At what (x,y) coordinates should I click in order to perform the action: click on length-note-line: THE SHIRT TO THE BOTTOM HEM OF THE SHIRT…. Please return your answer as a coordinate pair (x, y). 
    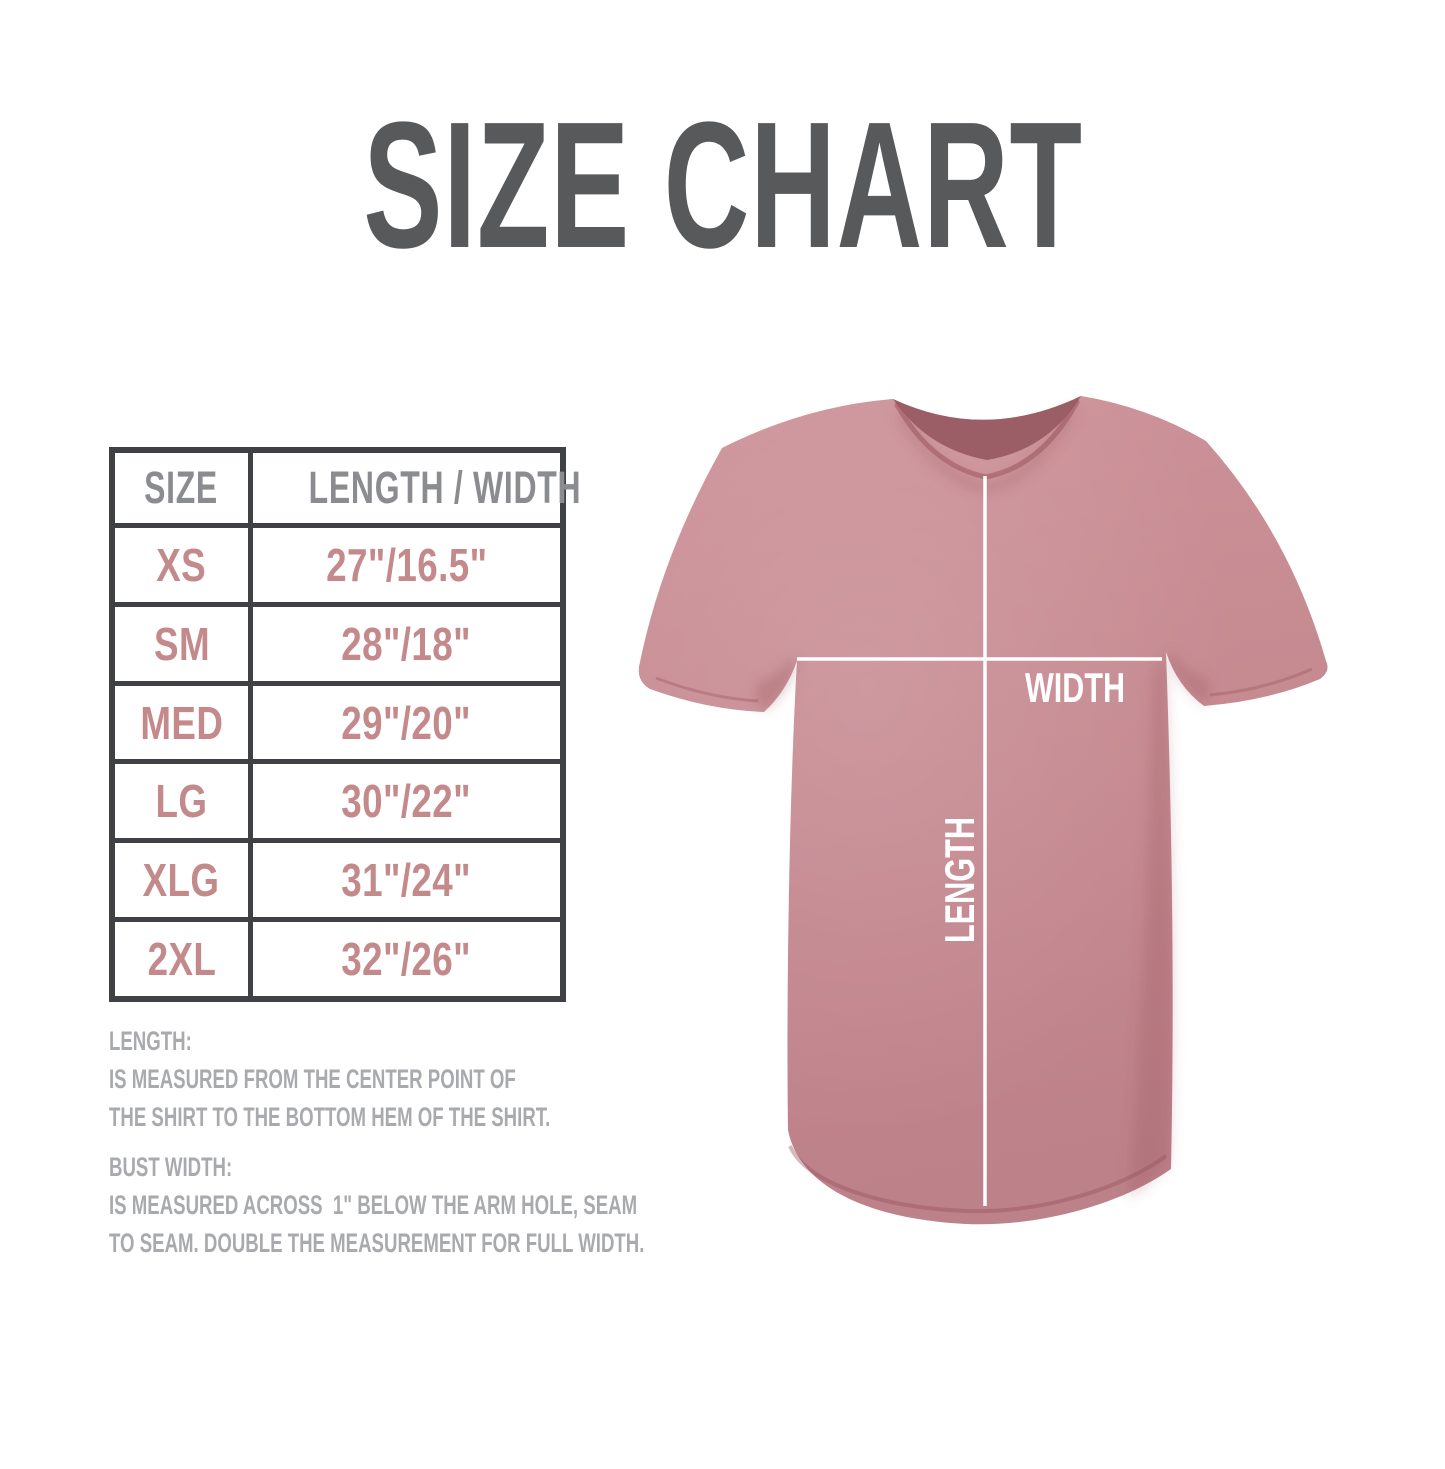
    Looking at the image, I should click on (330, 1117).